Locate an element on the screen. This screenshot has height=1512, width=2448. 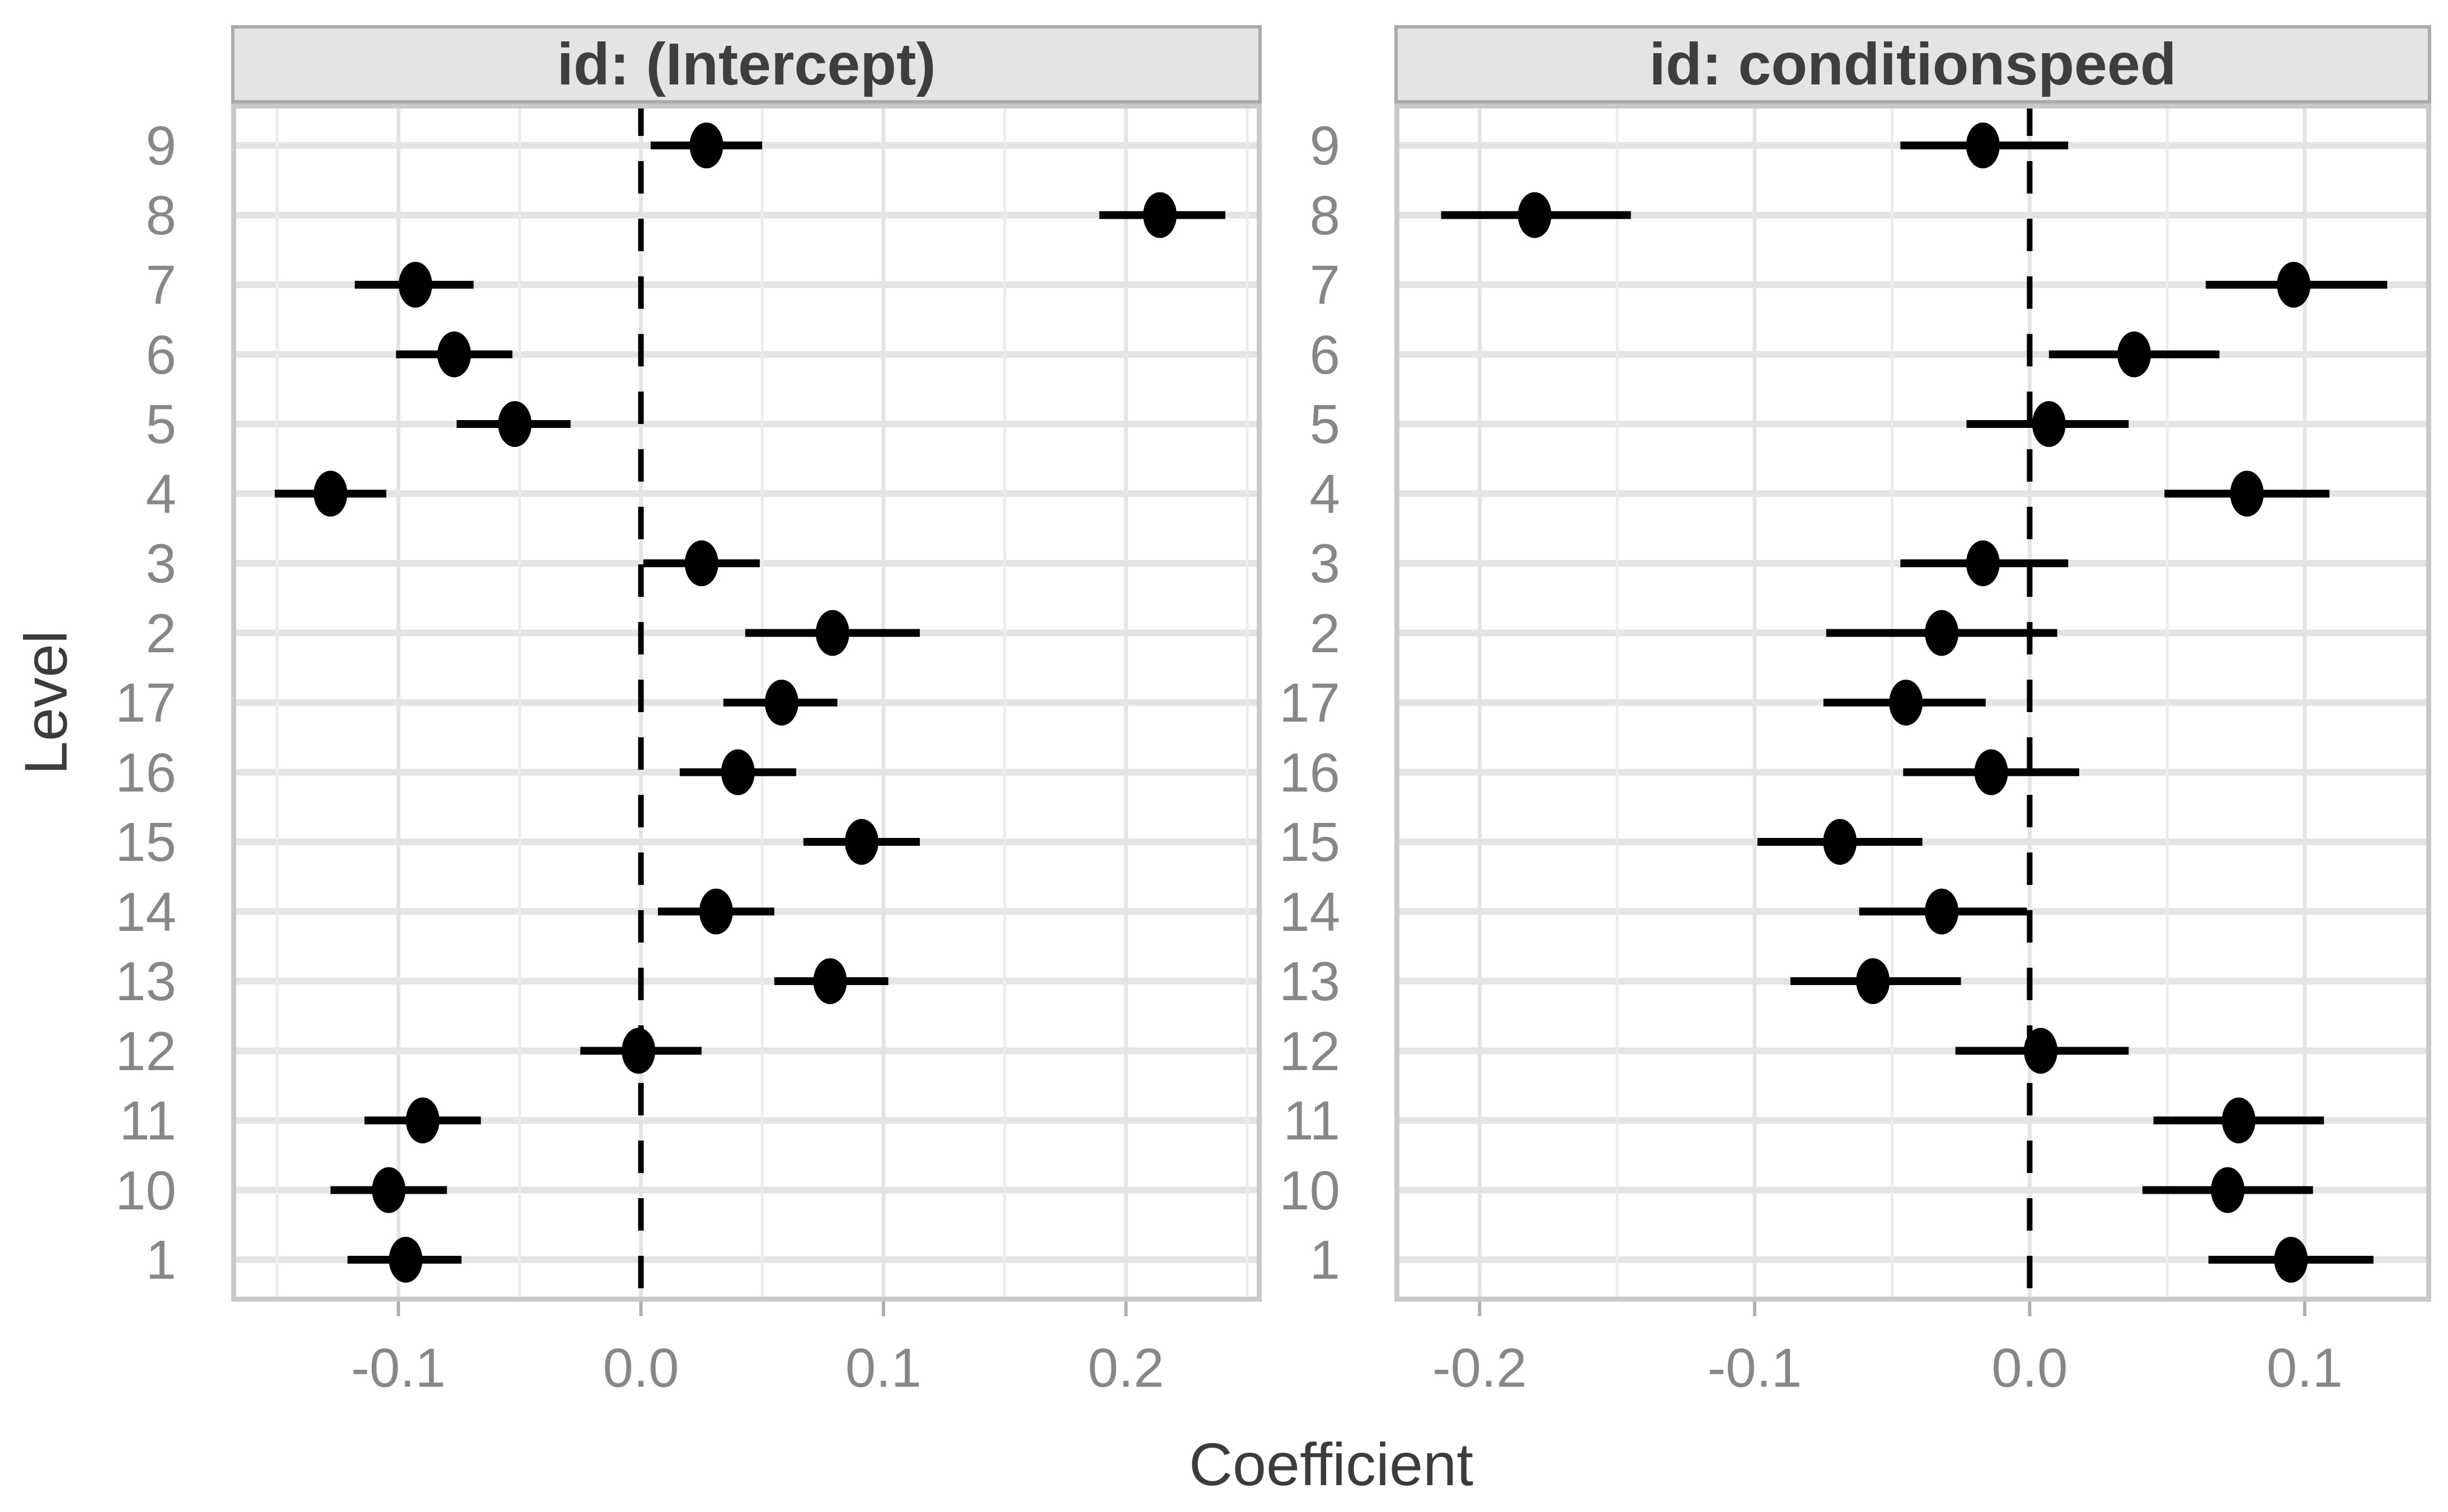
facet-strip-conditionspeed: id: conditionspeed is located at coordinates (1912, 64).